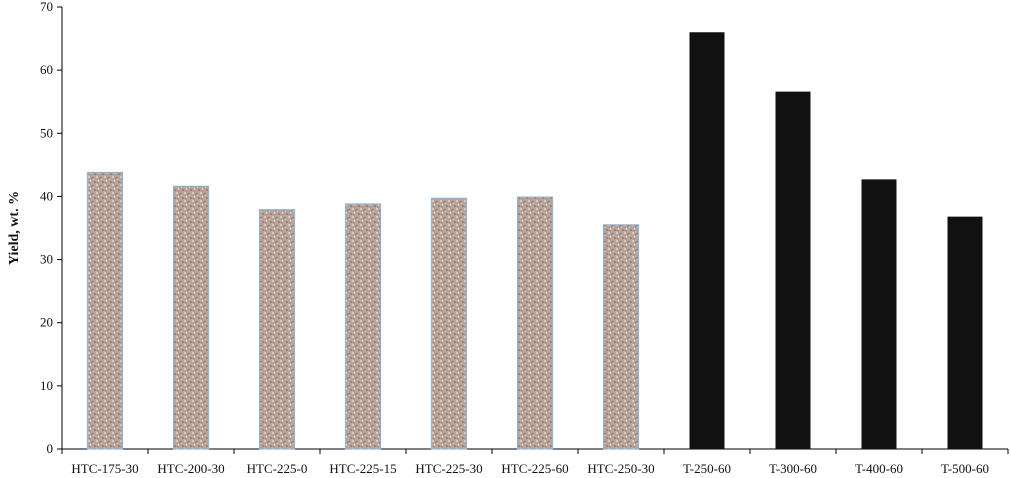 This screenshot has width=1011, height=478. Describe the element at coordinates (46, 322) in the screenshot. I see `y-tick-label: 20` at that location.